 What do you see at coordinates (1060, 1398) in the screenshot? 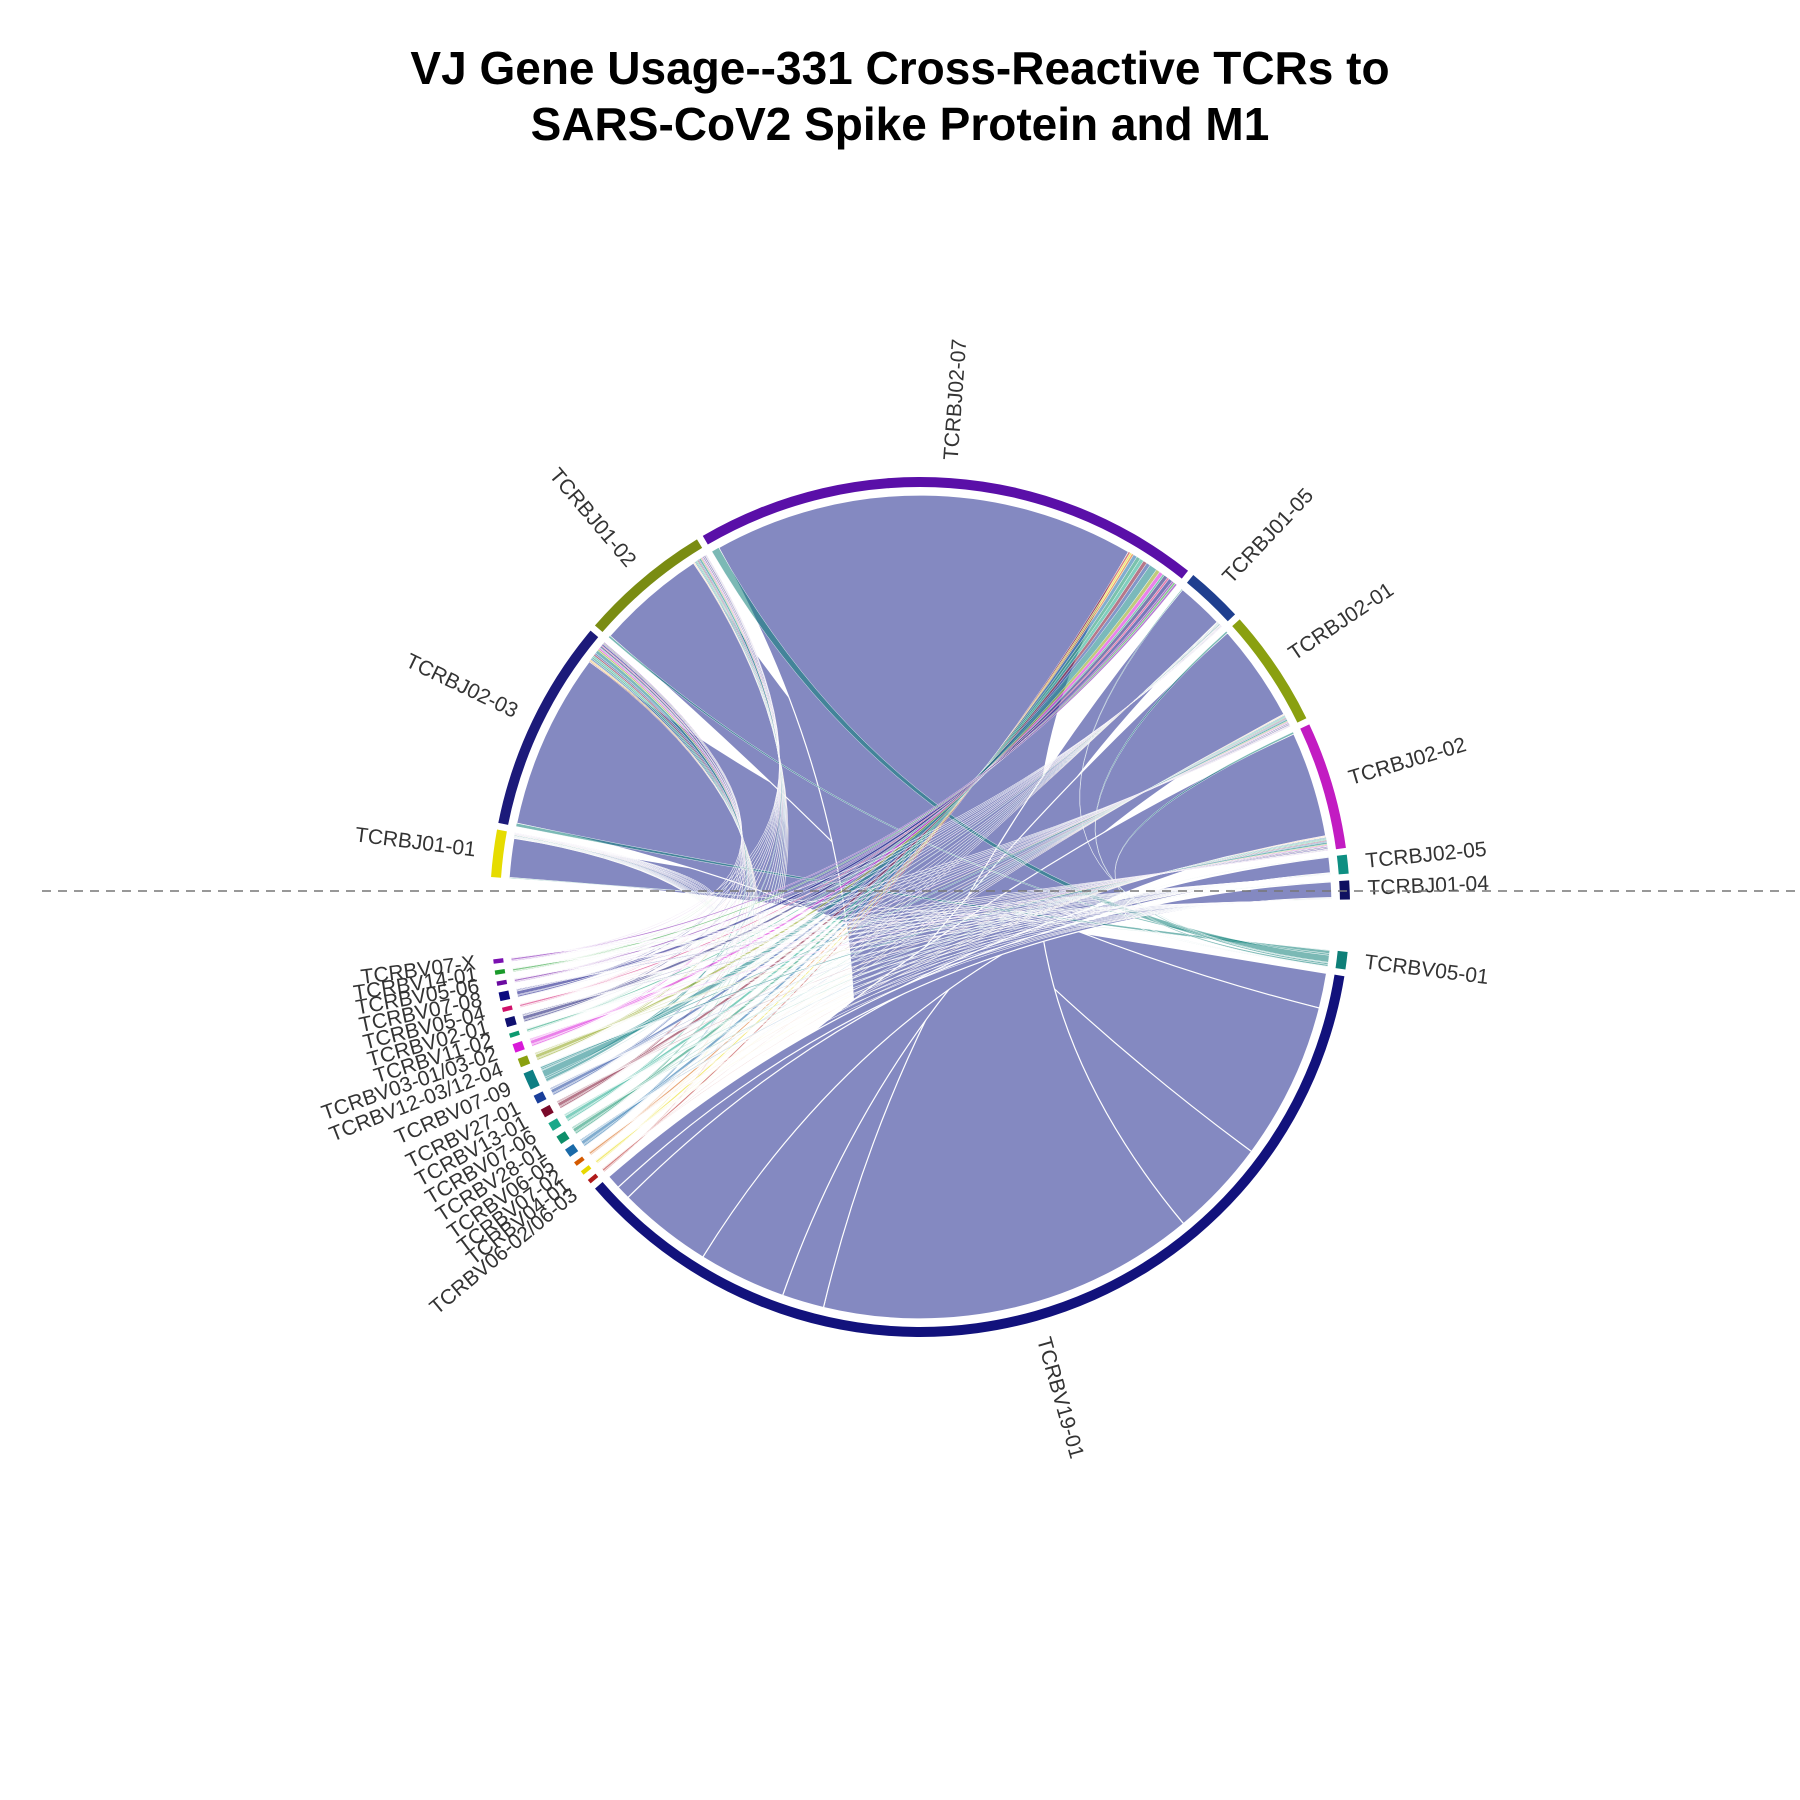
I see `v-label-tcrbv19-01: TCRBV19-01` at bounding box center [1060, 1398].